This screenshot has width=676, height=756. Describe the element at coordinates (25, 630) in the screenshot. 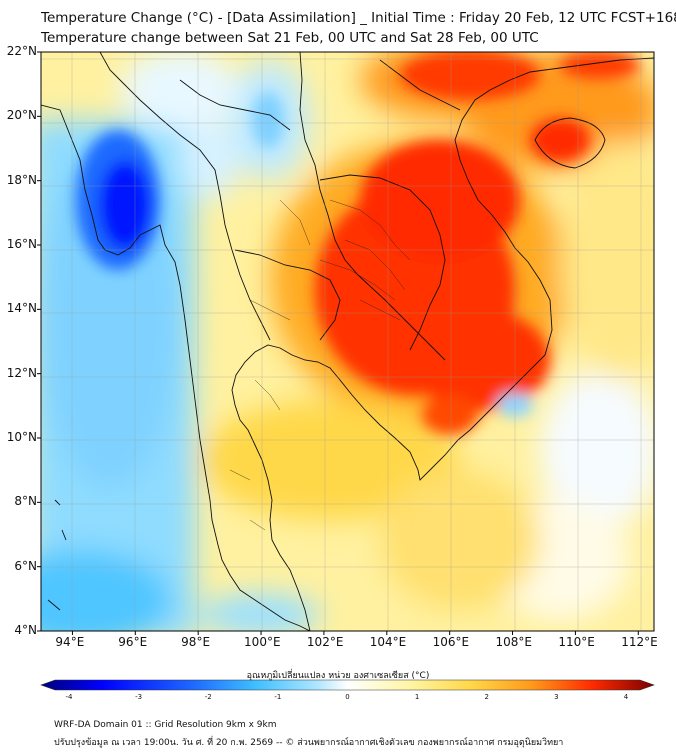

I see `lat-label: 4°N` at that location.